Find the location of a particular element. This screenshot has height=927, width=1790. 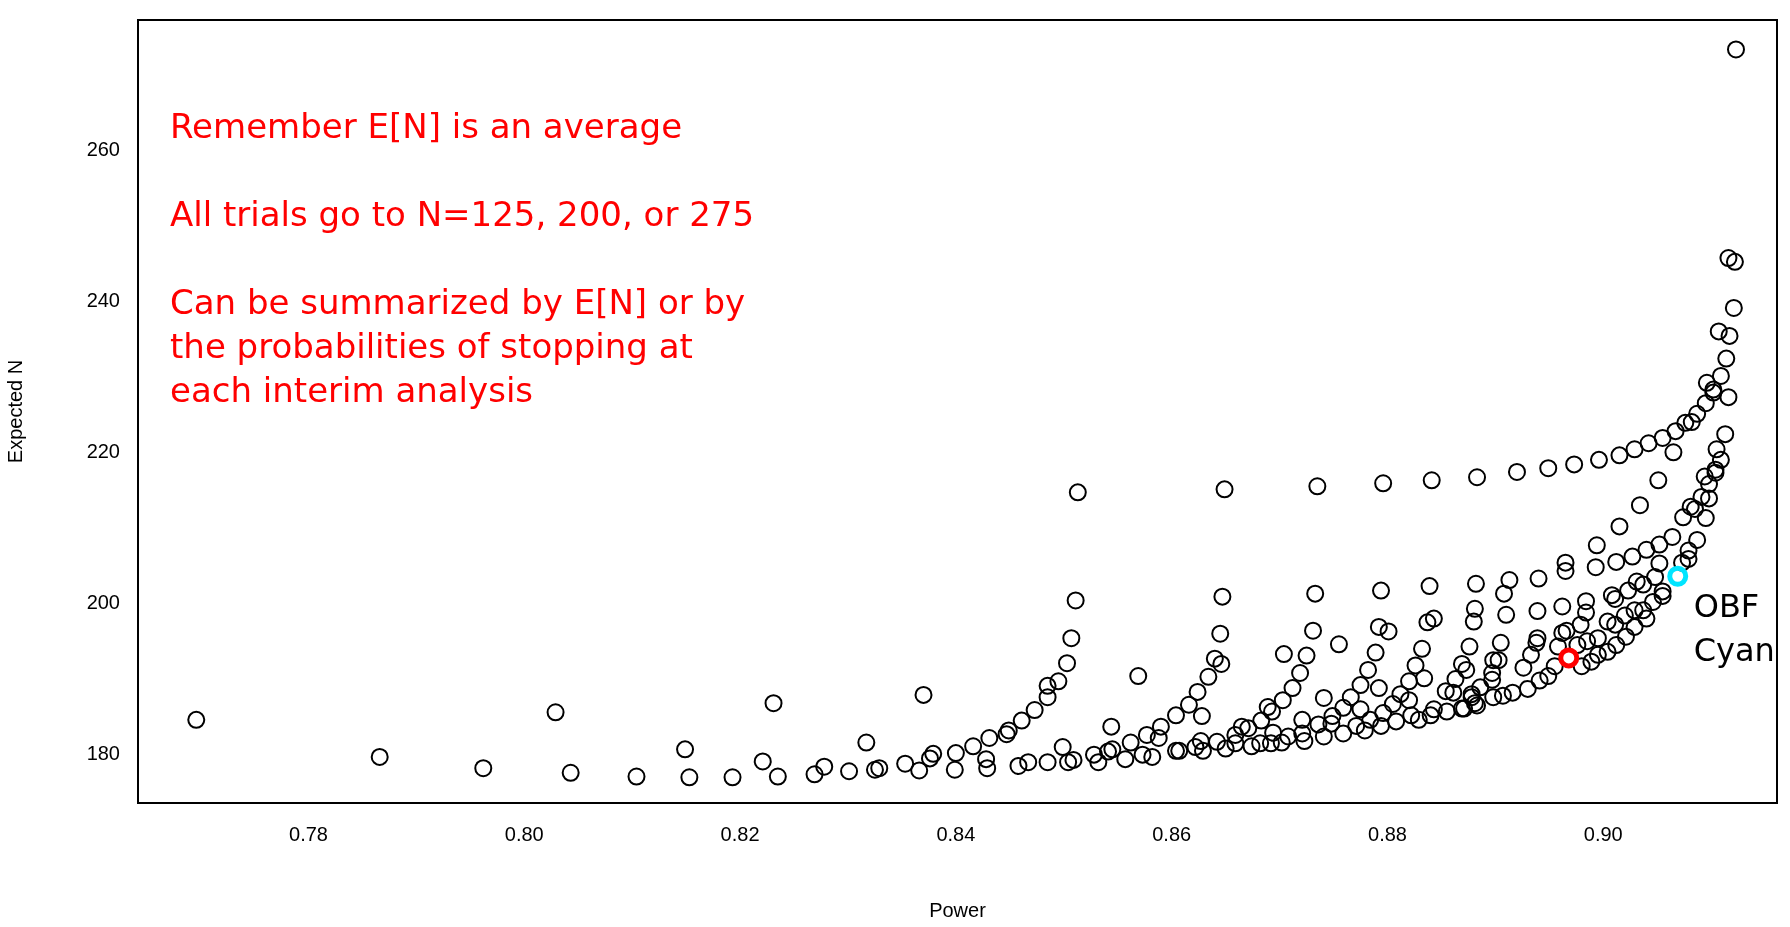

x-tick-label: 0.82 is located at coordinates (740, 833).